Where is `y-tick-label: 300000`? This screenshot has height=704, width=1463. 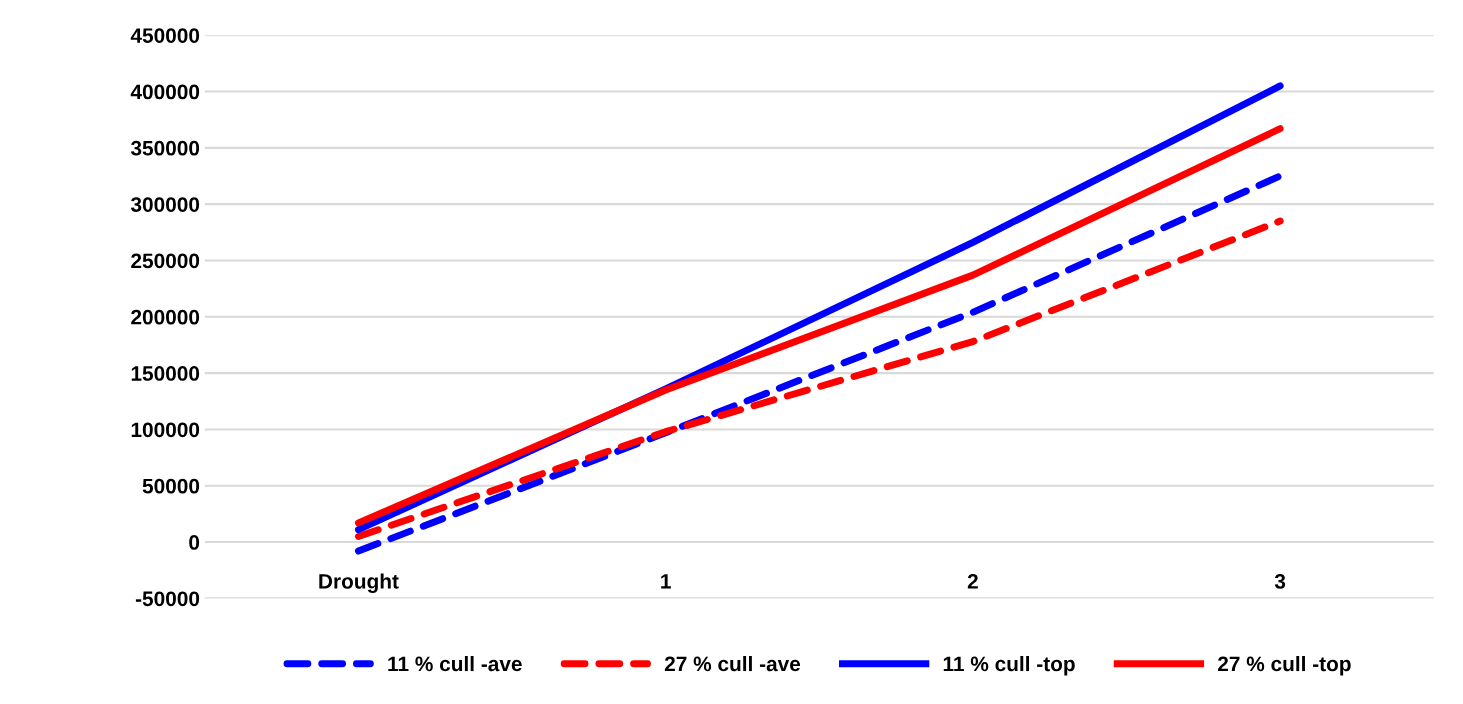 y-tick-label: 300000 is located at coordinates (165, 204).